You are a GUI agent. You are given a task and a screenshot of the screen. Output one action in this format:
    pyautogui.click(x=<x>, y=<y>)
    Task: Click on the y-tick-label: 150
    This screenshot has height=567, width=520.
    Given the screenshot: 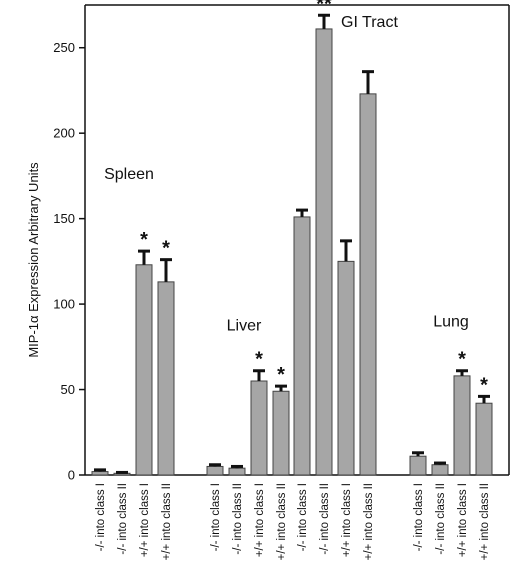 What is the action you would take?
    pyautogui.click(x=64, y=218)
    